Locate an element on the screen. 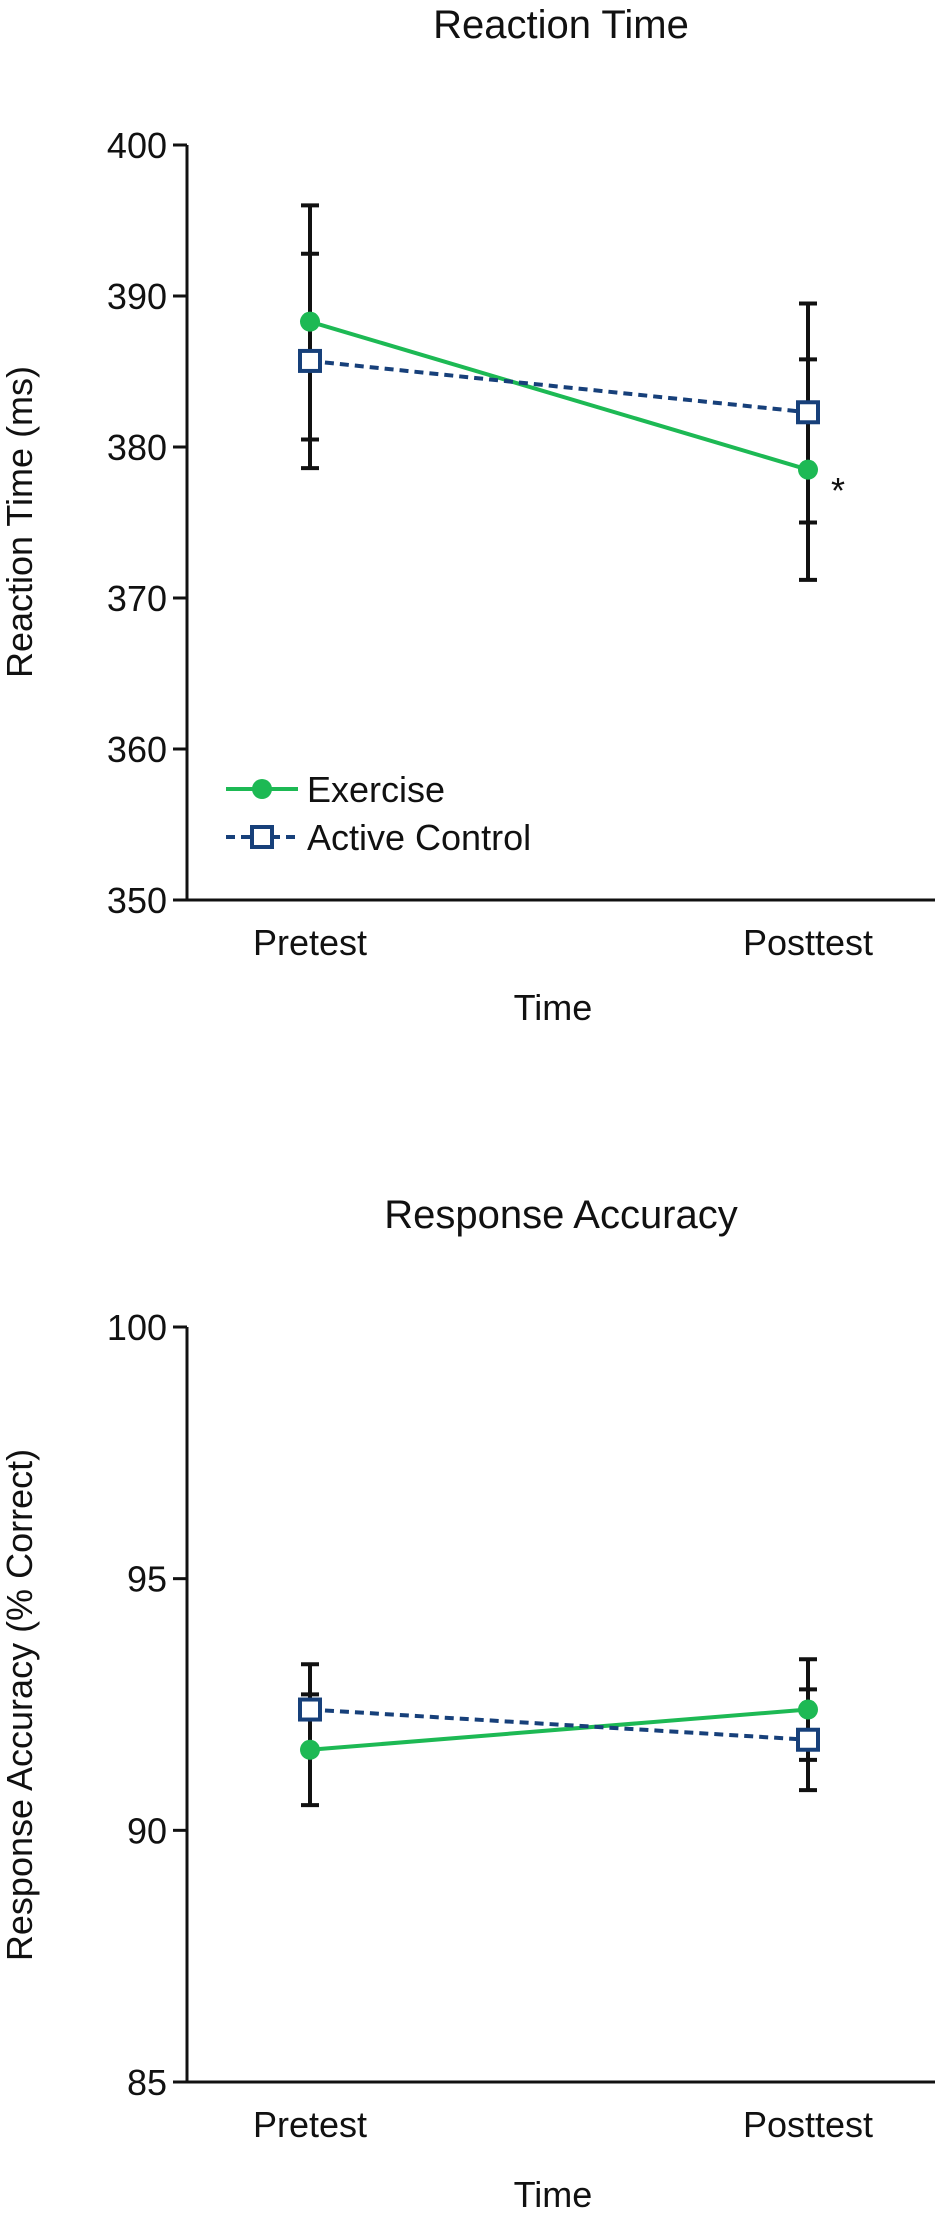 Image resolution: width=940 pixels, height=2230 pixels. reaction-time-series is located at coordinates (559, 392).